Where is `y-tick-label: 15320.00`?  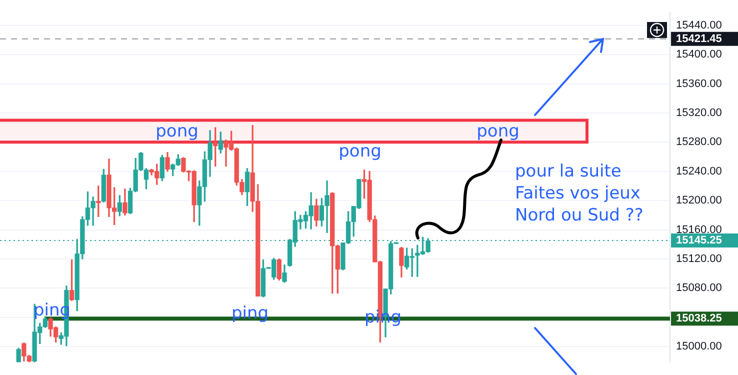 y-tick-label: 15320.00 is located at coordinates (699, 113).